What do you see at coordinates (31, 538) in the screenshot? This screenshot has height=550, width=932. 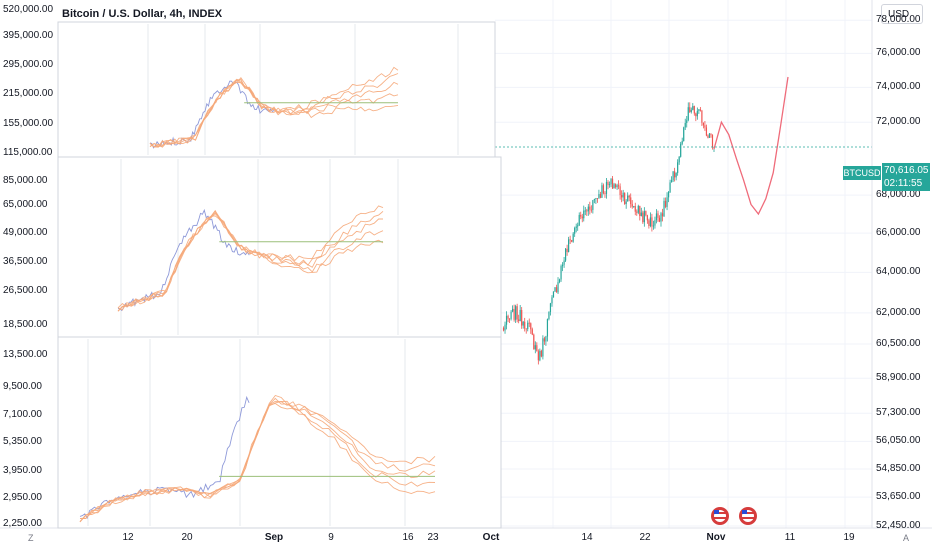 I see `zoom-toggle-button: Z` at bounding box center [31, 538].